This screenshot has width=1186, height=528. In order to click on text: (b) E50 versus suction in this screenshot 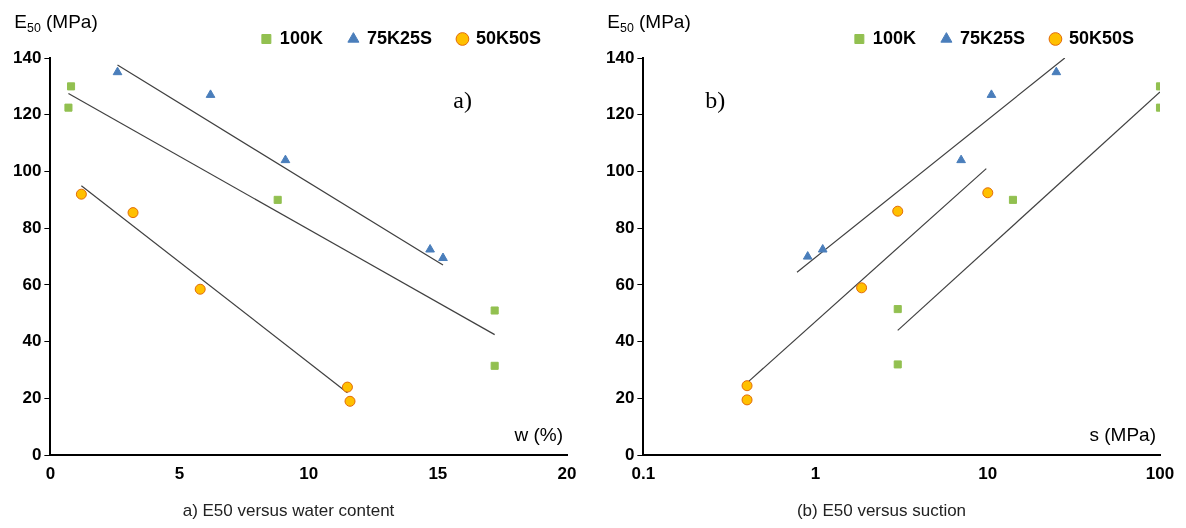, I will do `click(881, 511)`.